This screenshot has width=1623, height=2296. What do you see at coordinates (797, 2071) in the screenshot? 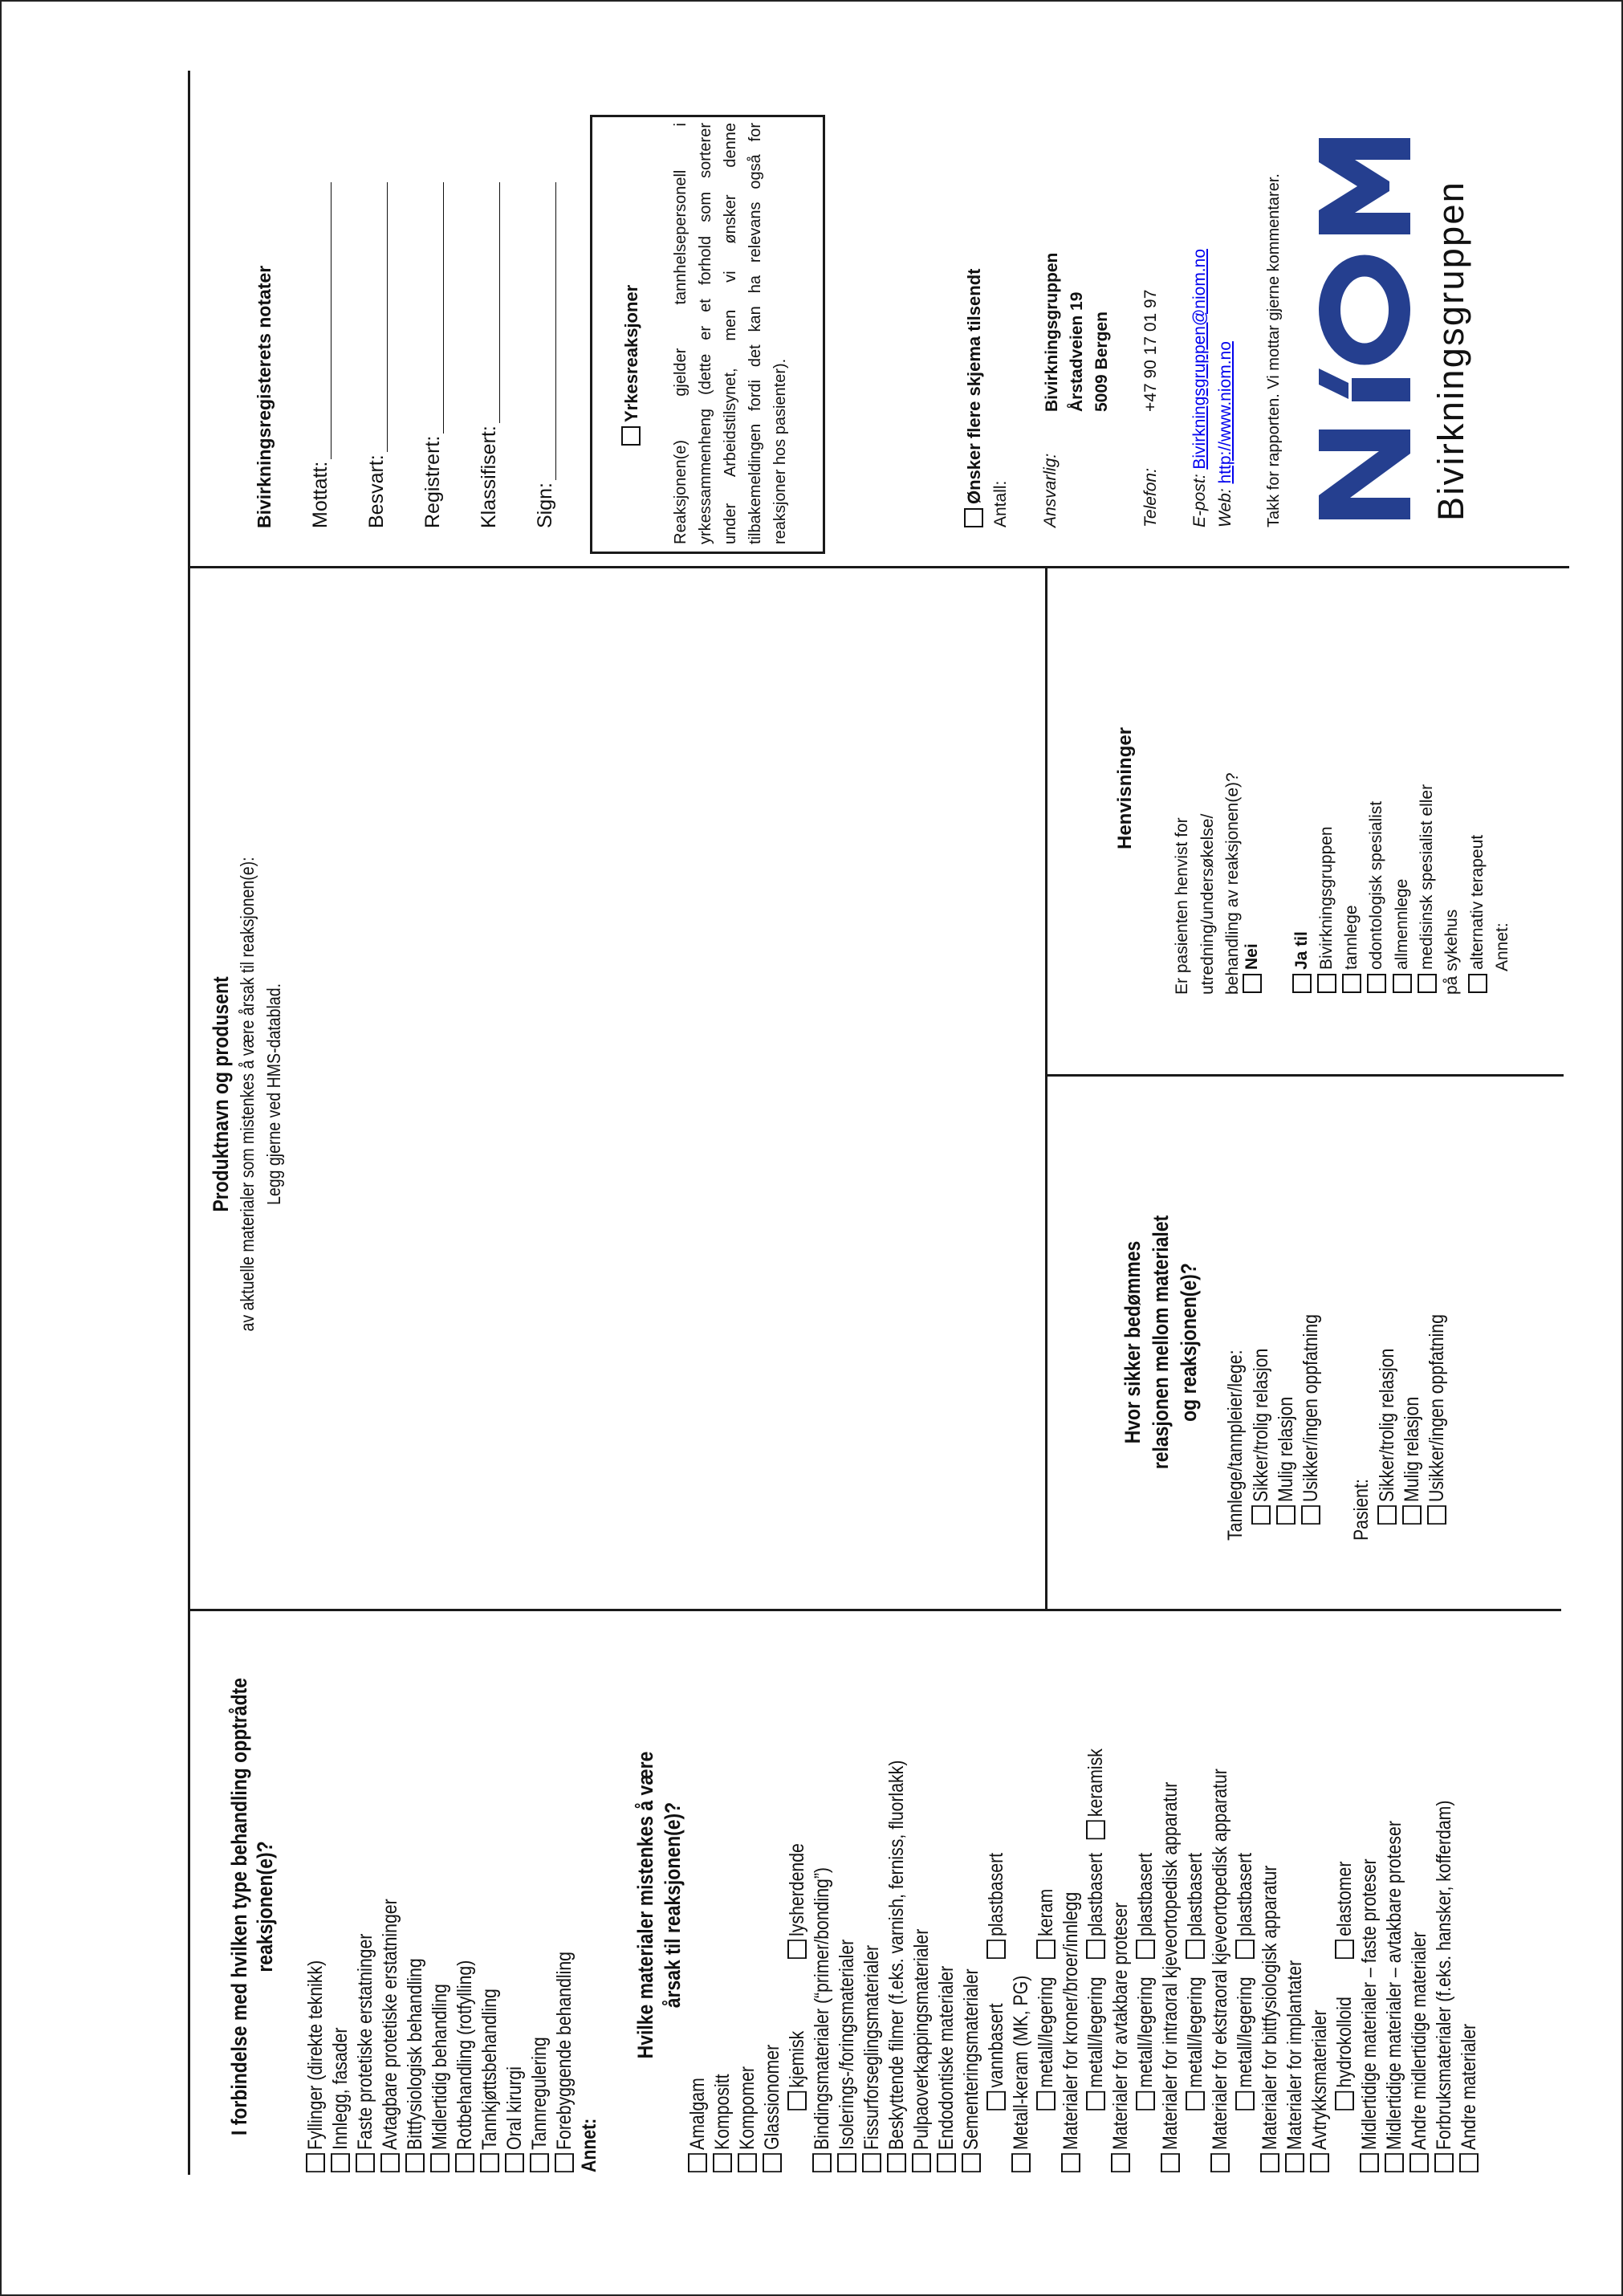
I see `material-suboption: kjemisk` at bounding box center [797, 2071].